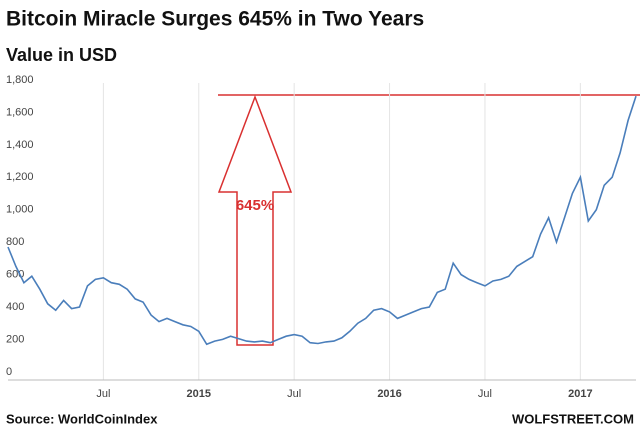 This screenshot has height=442, width=640. What do you see at coordinates (255, 205) in the screenshot?
I see `annotation: 645%` at bounding box center [255, 205].